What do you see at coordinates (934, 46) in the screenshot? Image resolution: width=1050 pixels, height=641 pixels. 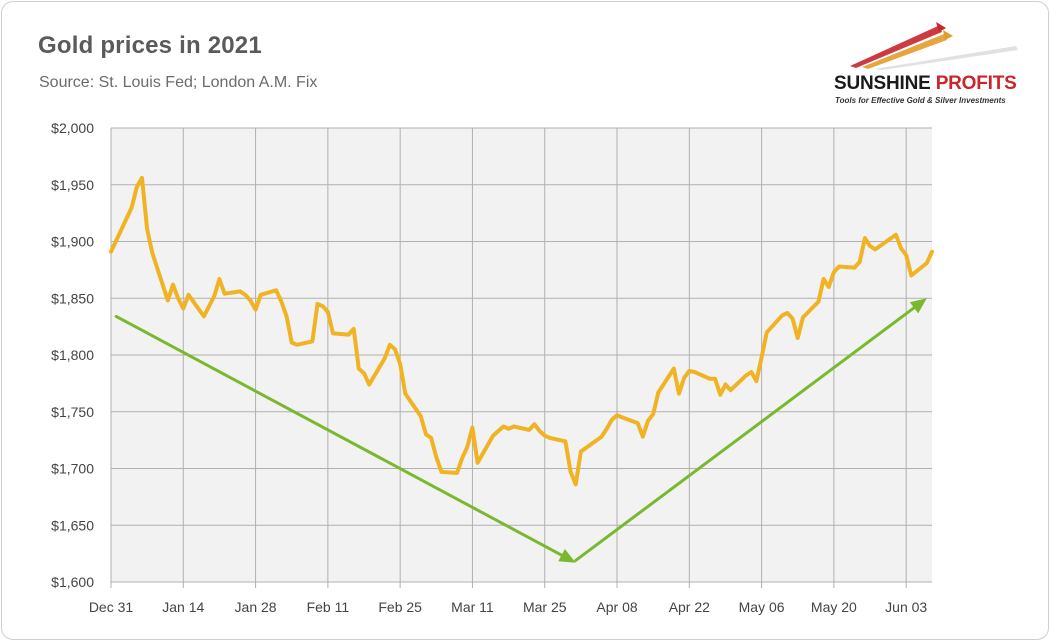 I see `rising-arrows-logo-icon` at bounding box center [934, 46].